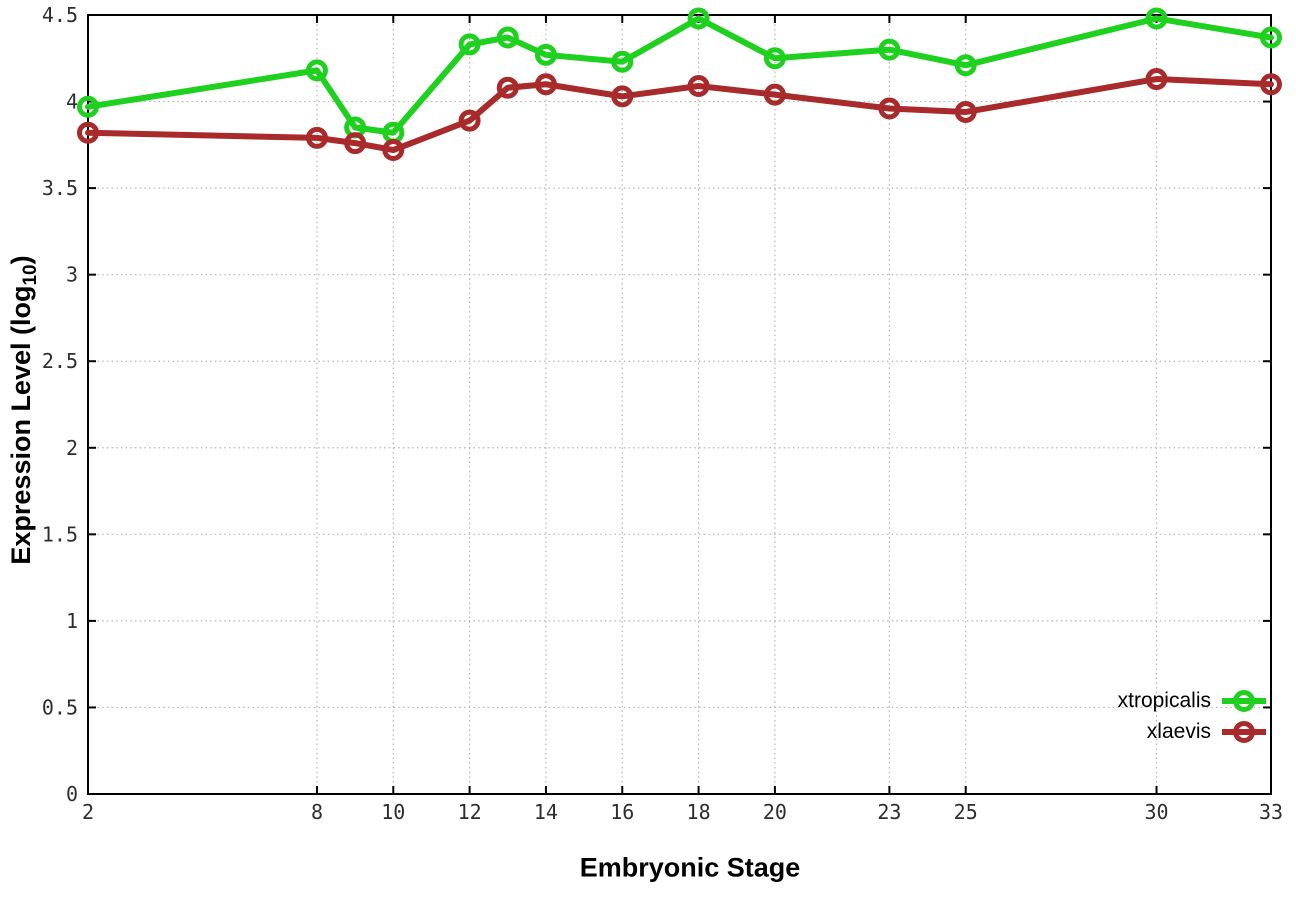 The width and height of the screenshot is (1296, 907). What do you see at coordinates (470, 812) in the screenshot?
I see `x-tick-label: 12` at bounding box center [470, 812].